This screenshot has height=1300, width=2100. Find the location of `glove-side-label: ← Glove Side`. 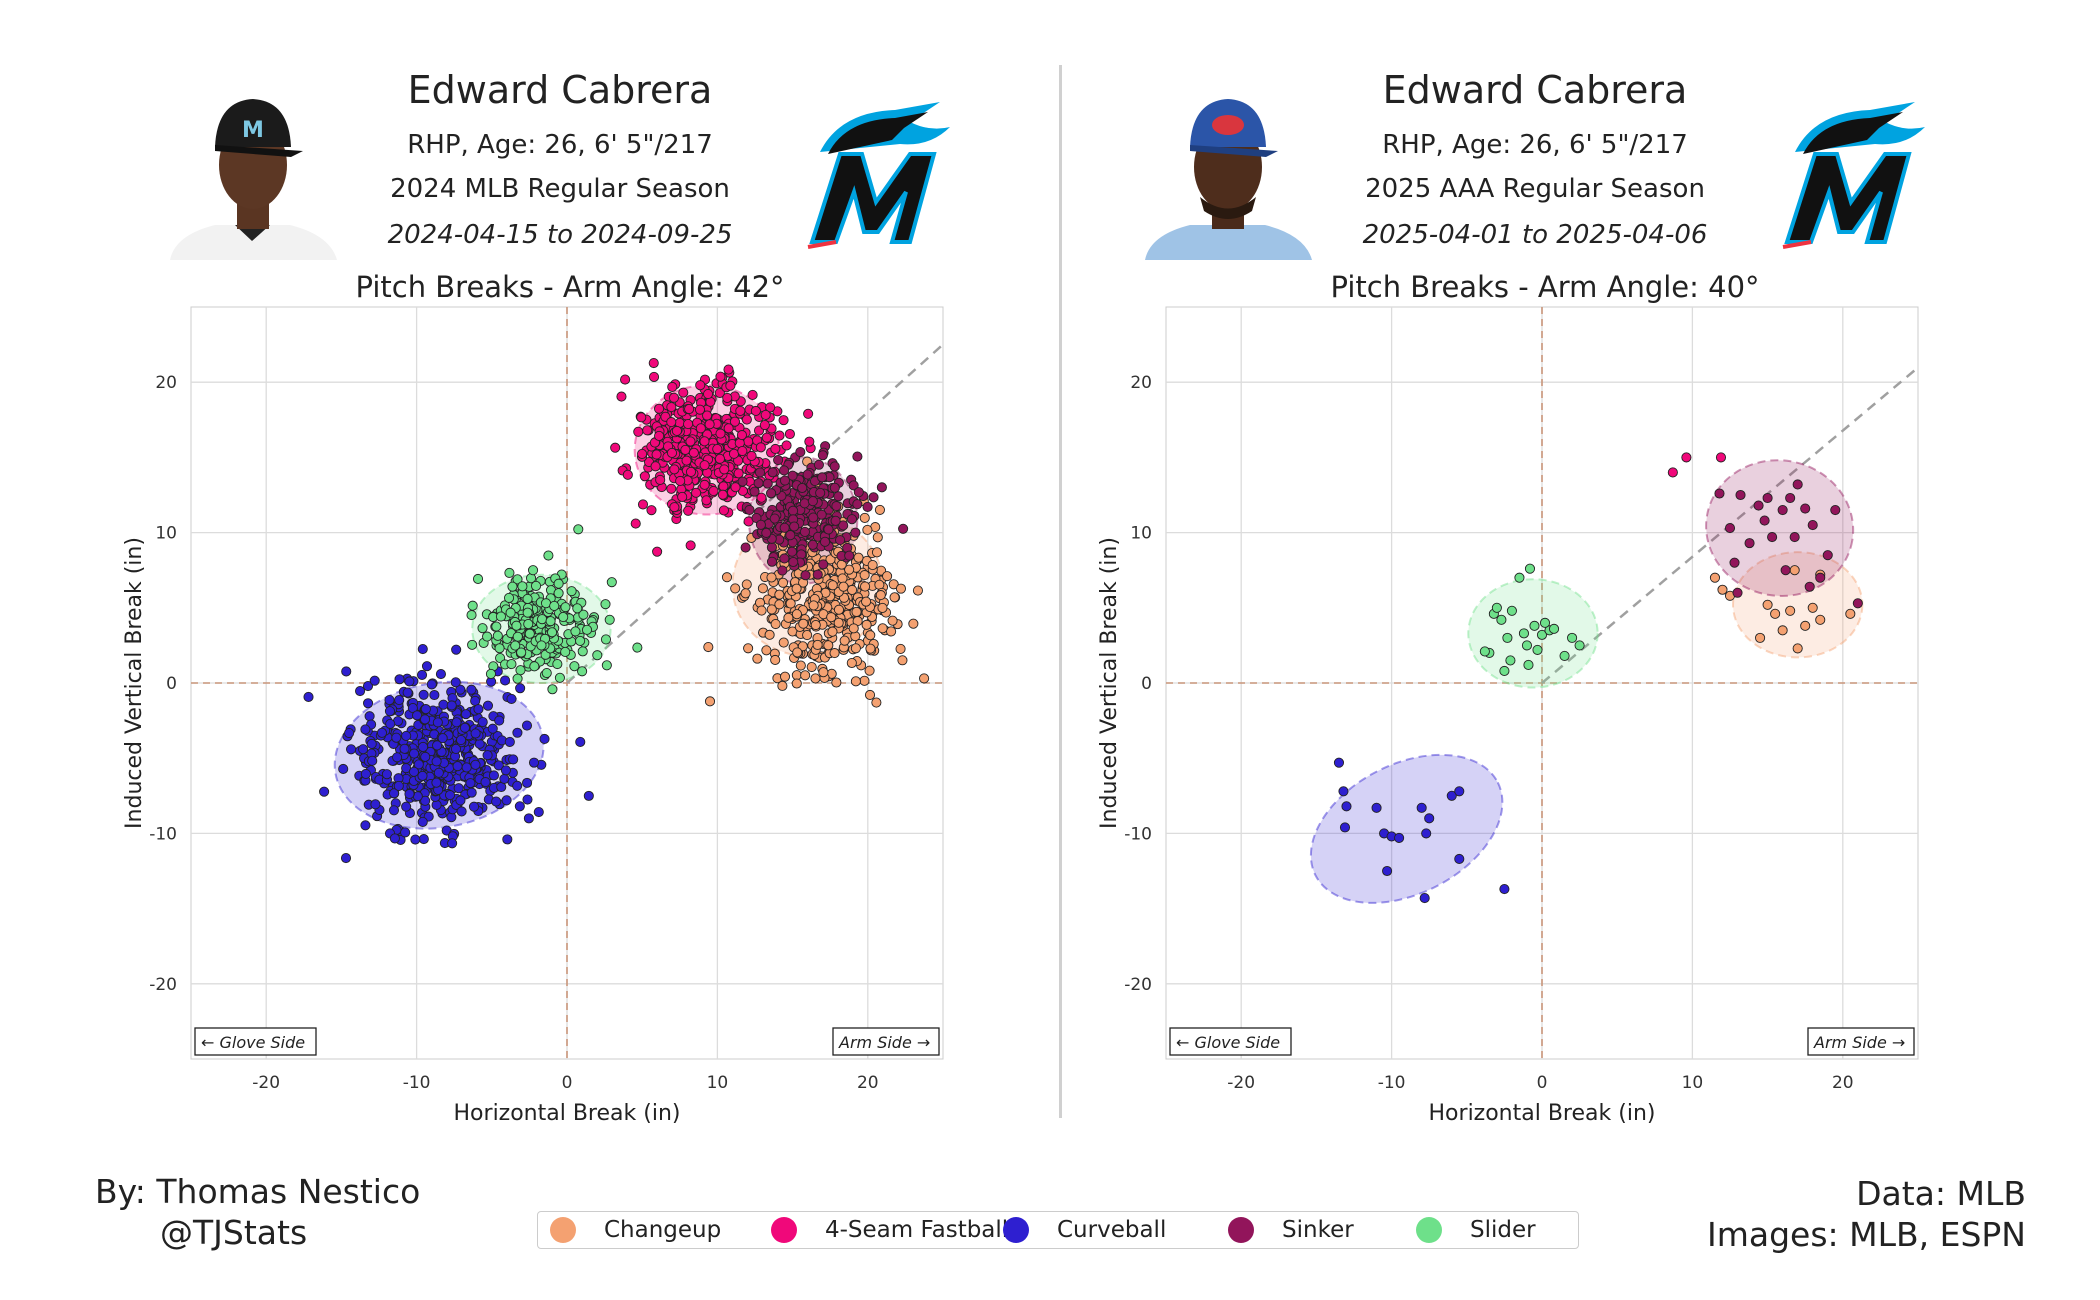

glove-side-label: ← Glove Side is located at coordinates (253, 1042).